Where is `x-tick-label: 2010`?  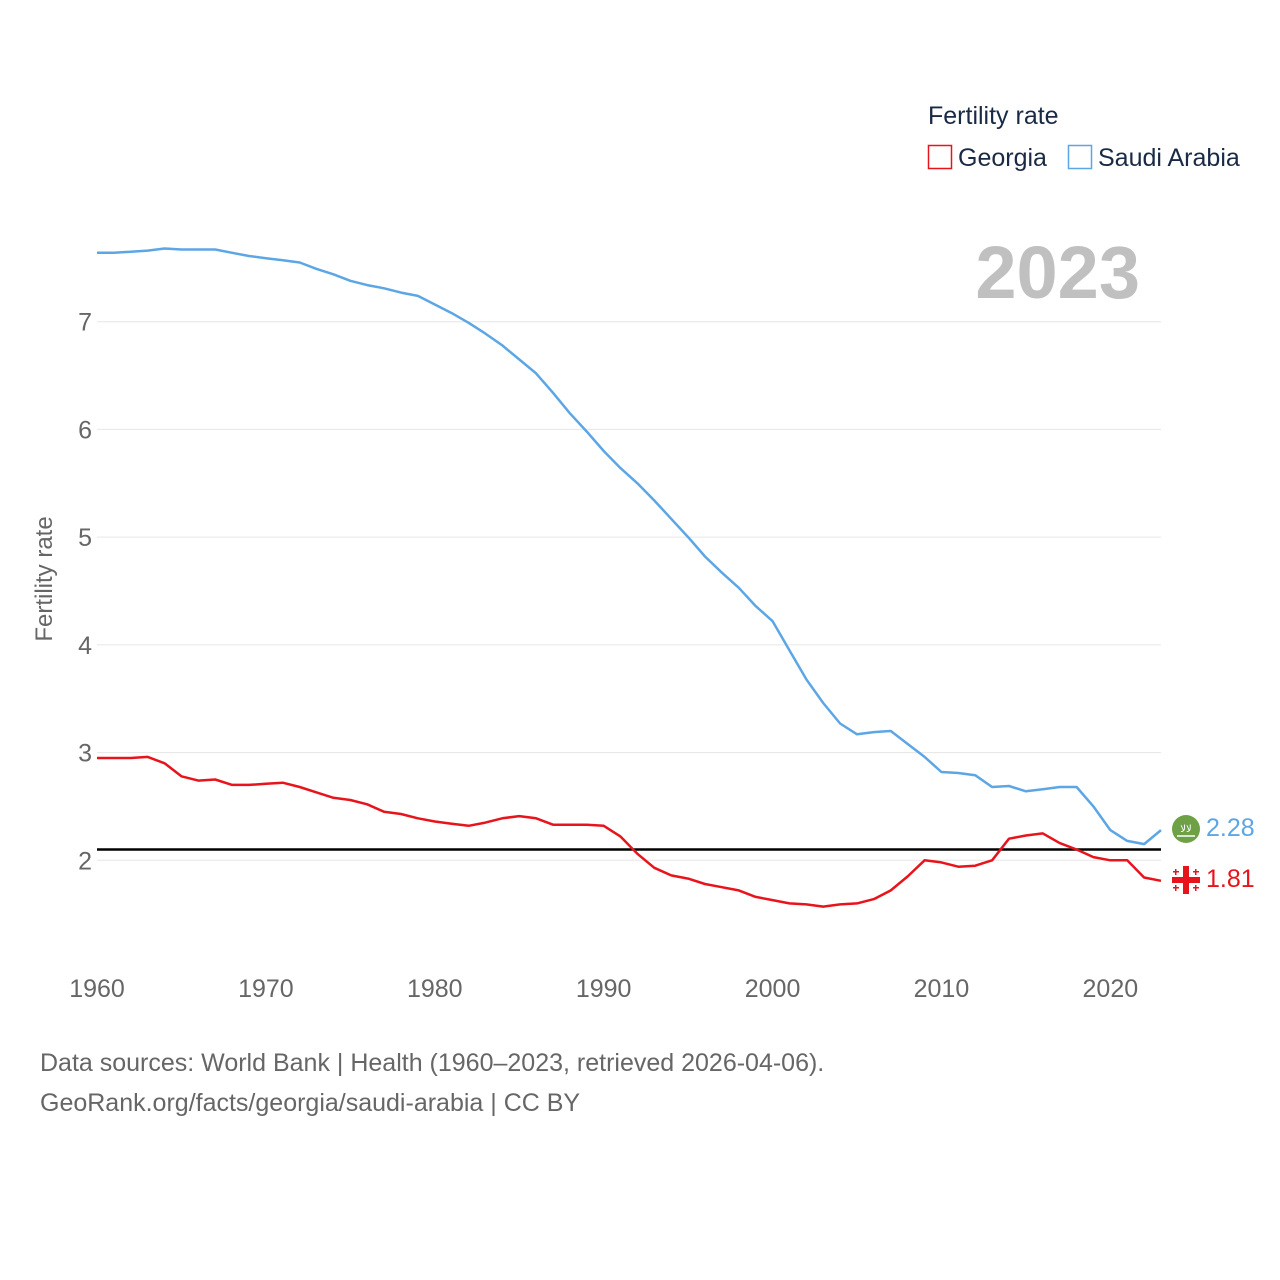
x-tick-label: 2010 is located at coordinates (942, 989).